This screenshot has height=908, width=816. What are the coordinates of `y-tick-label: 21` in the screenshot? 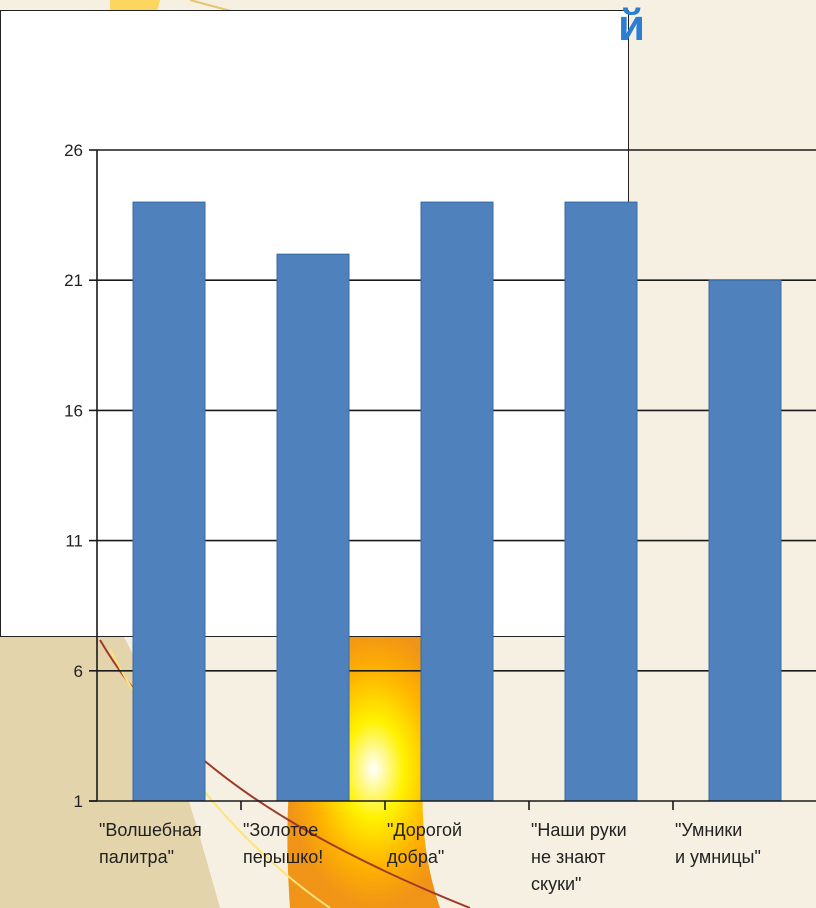 It's located at (73, 280).